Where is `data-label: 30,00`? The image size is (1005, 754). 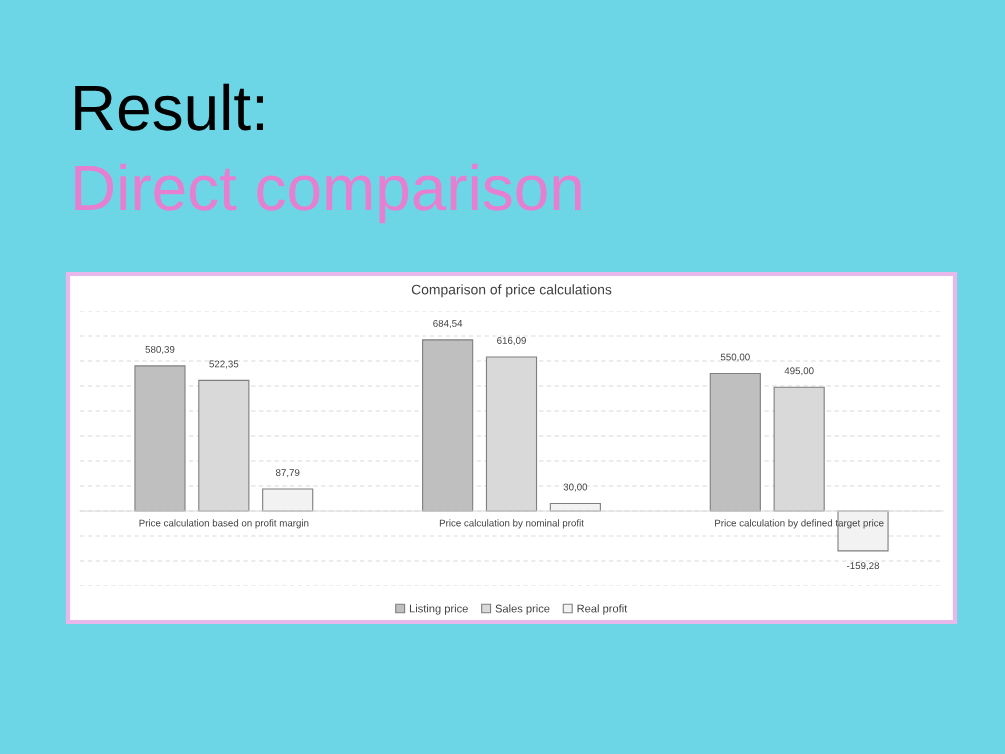 data-label: 30,00 is located at coordinates (575, 487).